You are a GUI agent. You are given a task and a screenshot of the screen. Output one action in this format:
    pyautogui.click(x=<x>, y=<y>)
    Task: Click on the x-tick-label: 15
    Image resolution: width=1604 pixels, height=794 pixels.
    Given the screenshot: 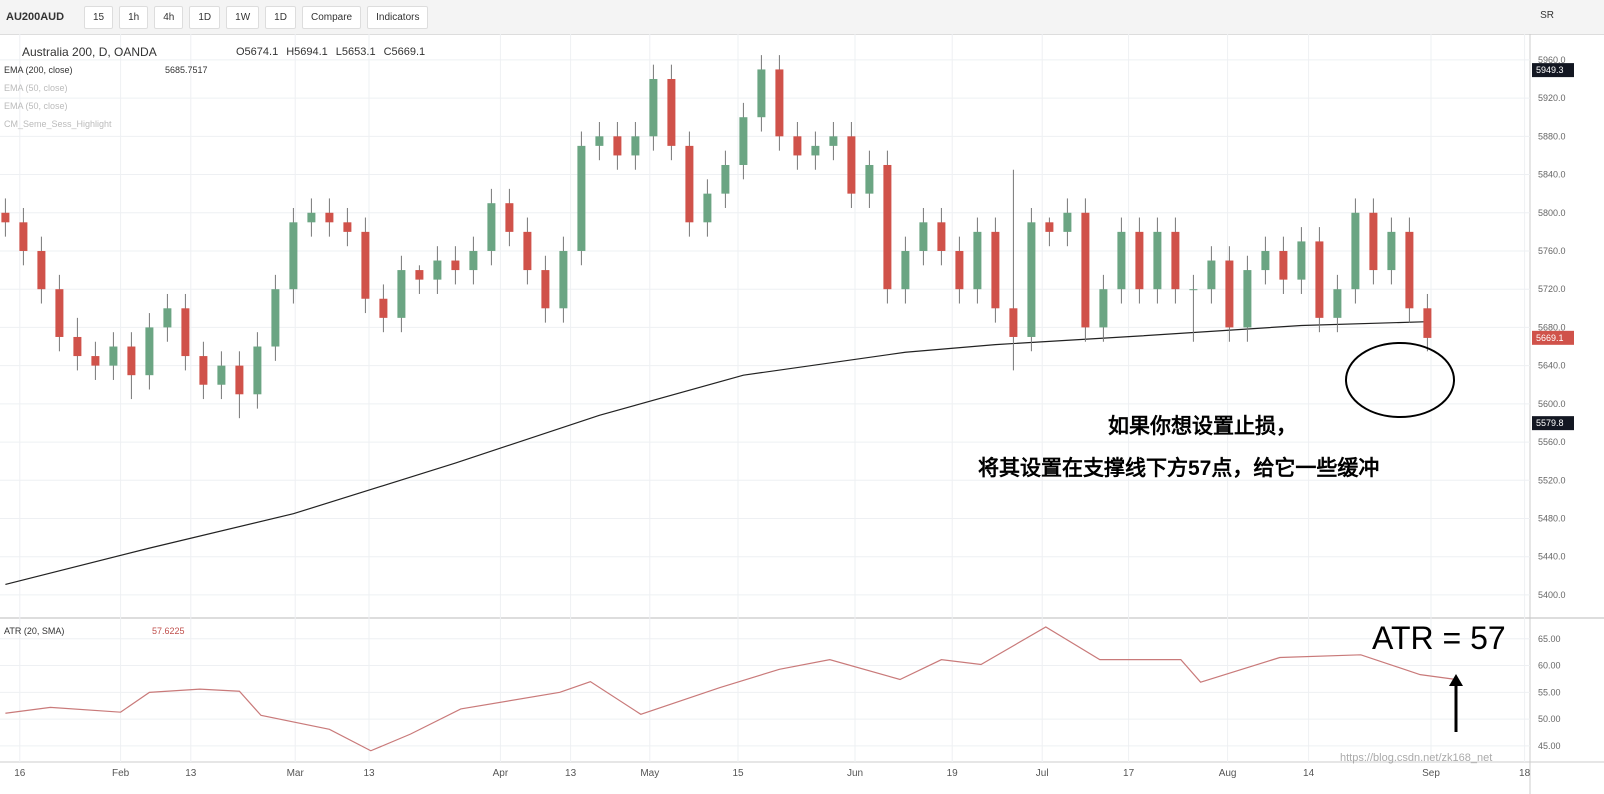 What is the action you would take?
    pyautogui.click(x=738, y=773)
    